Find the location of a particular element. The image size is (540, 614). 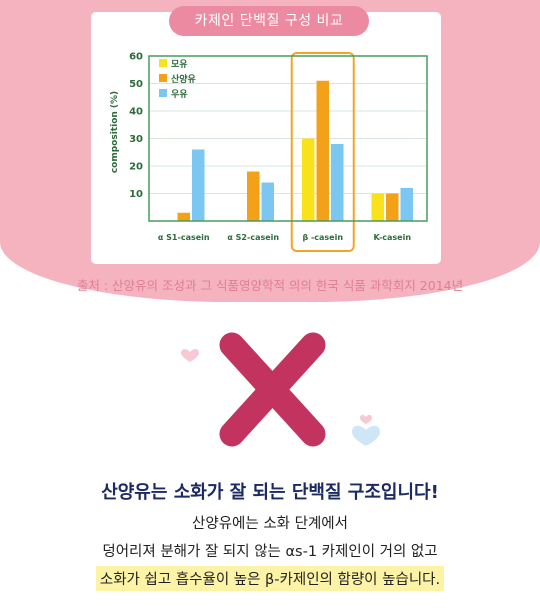

body-line-2: 덩어리져 분해가 잘 되지 않는 αs-1 카제인이 거의 없고 is located at coordinates (270, 550).